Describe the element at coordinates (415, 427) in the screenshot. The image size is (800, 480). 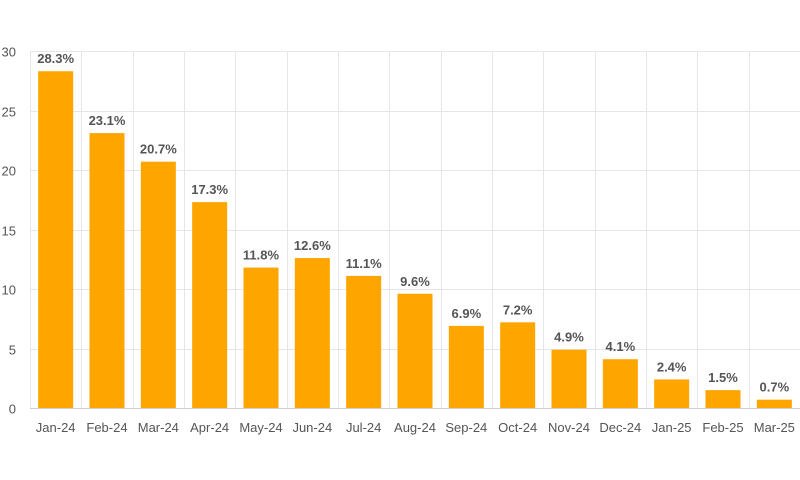
I see `x-tick-label: Aug-24` at that location.